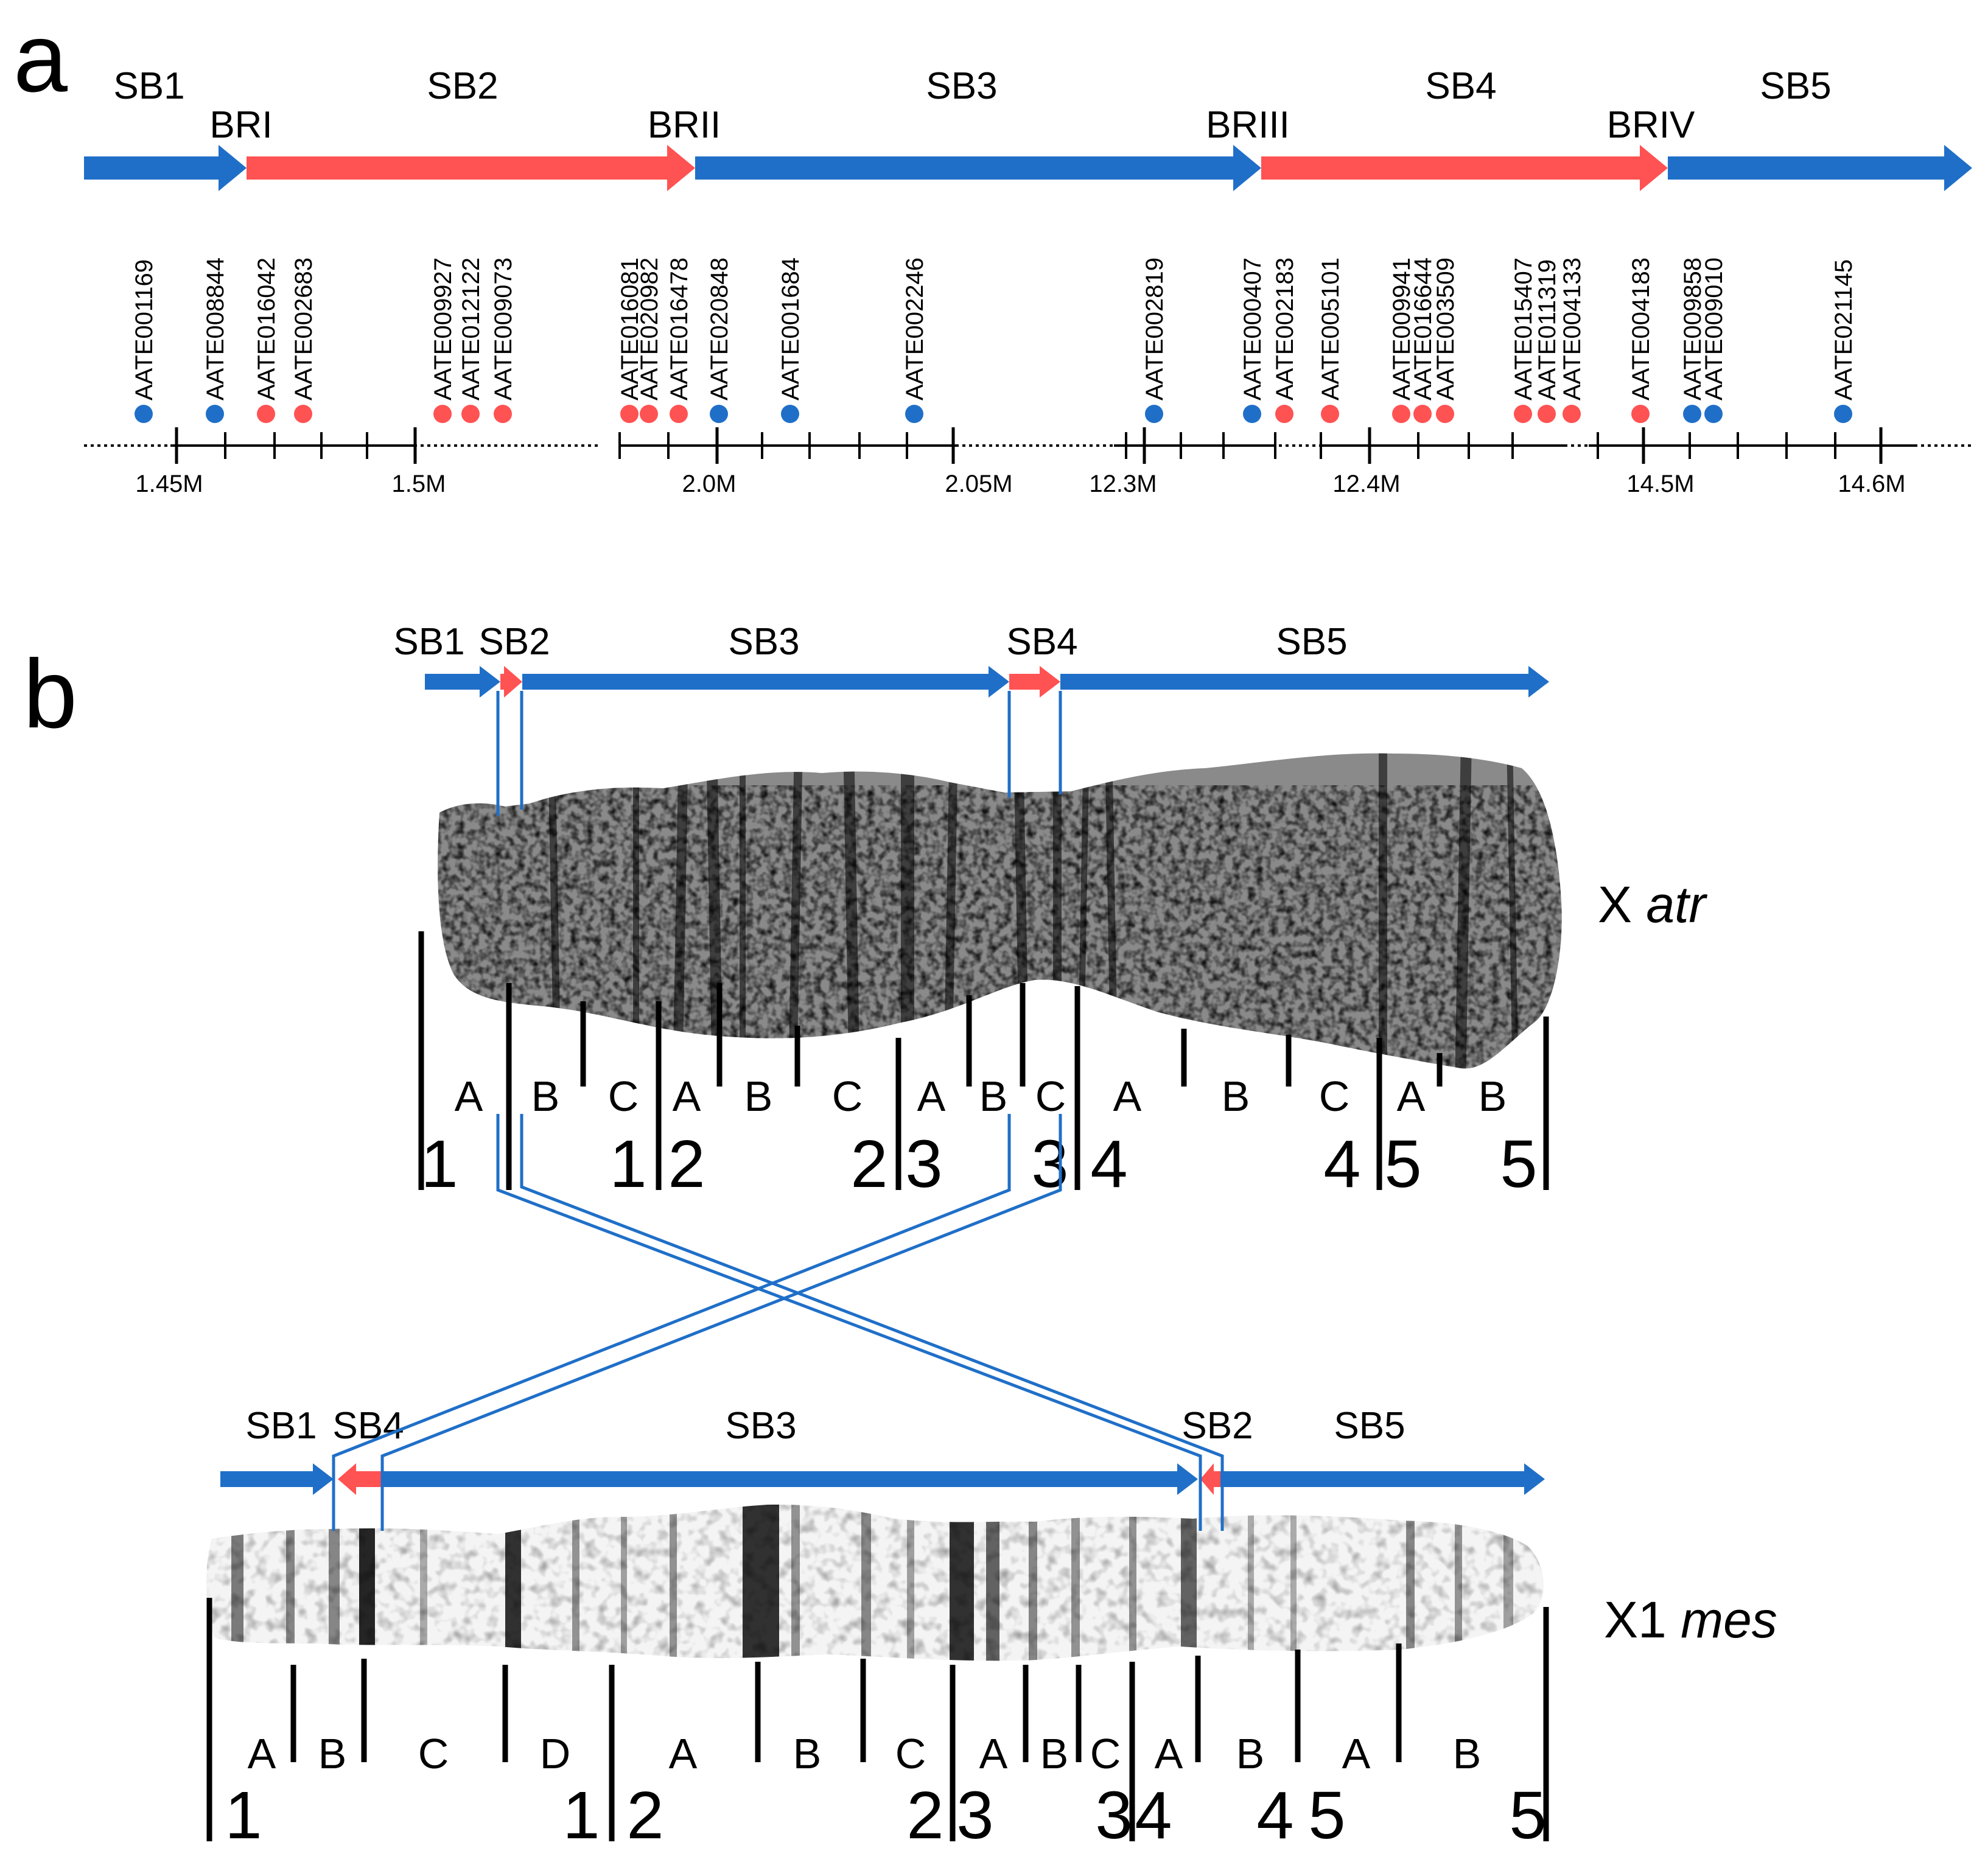  What do you see at coordinates (169, 484) in the screenshot?
I see `axis-tick-label: 1.45M` at bounding box center [169, 484].